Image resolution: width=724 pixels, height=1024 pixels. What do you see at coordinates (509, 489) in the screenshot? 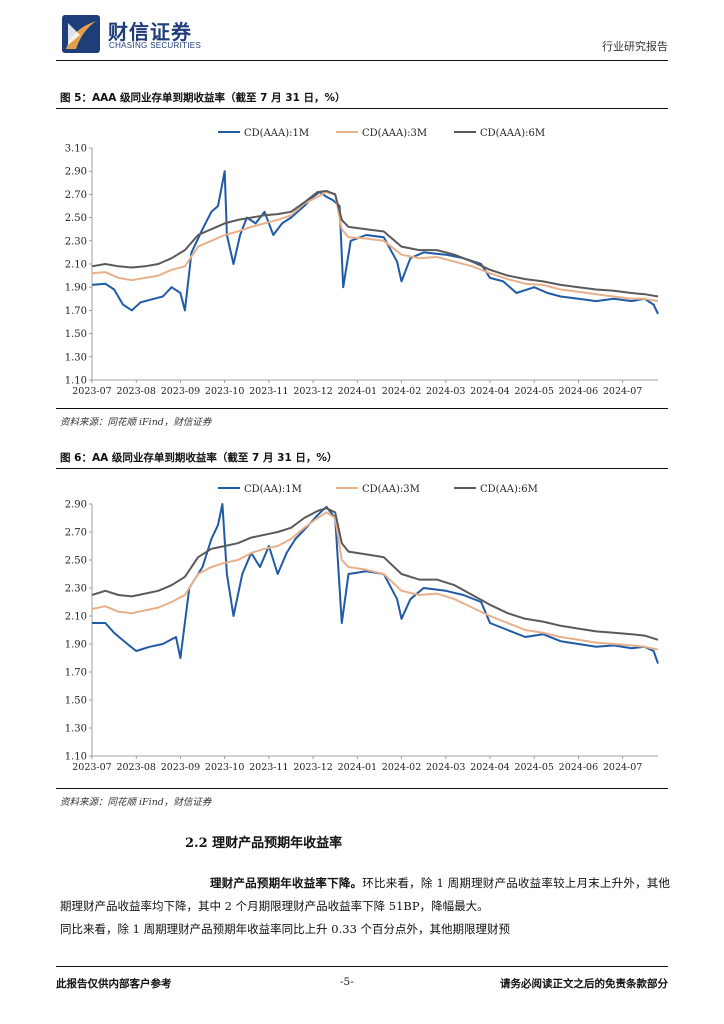
I see `legend-label-2: CD(AA):6M` at bounding box center [509, 489].